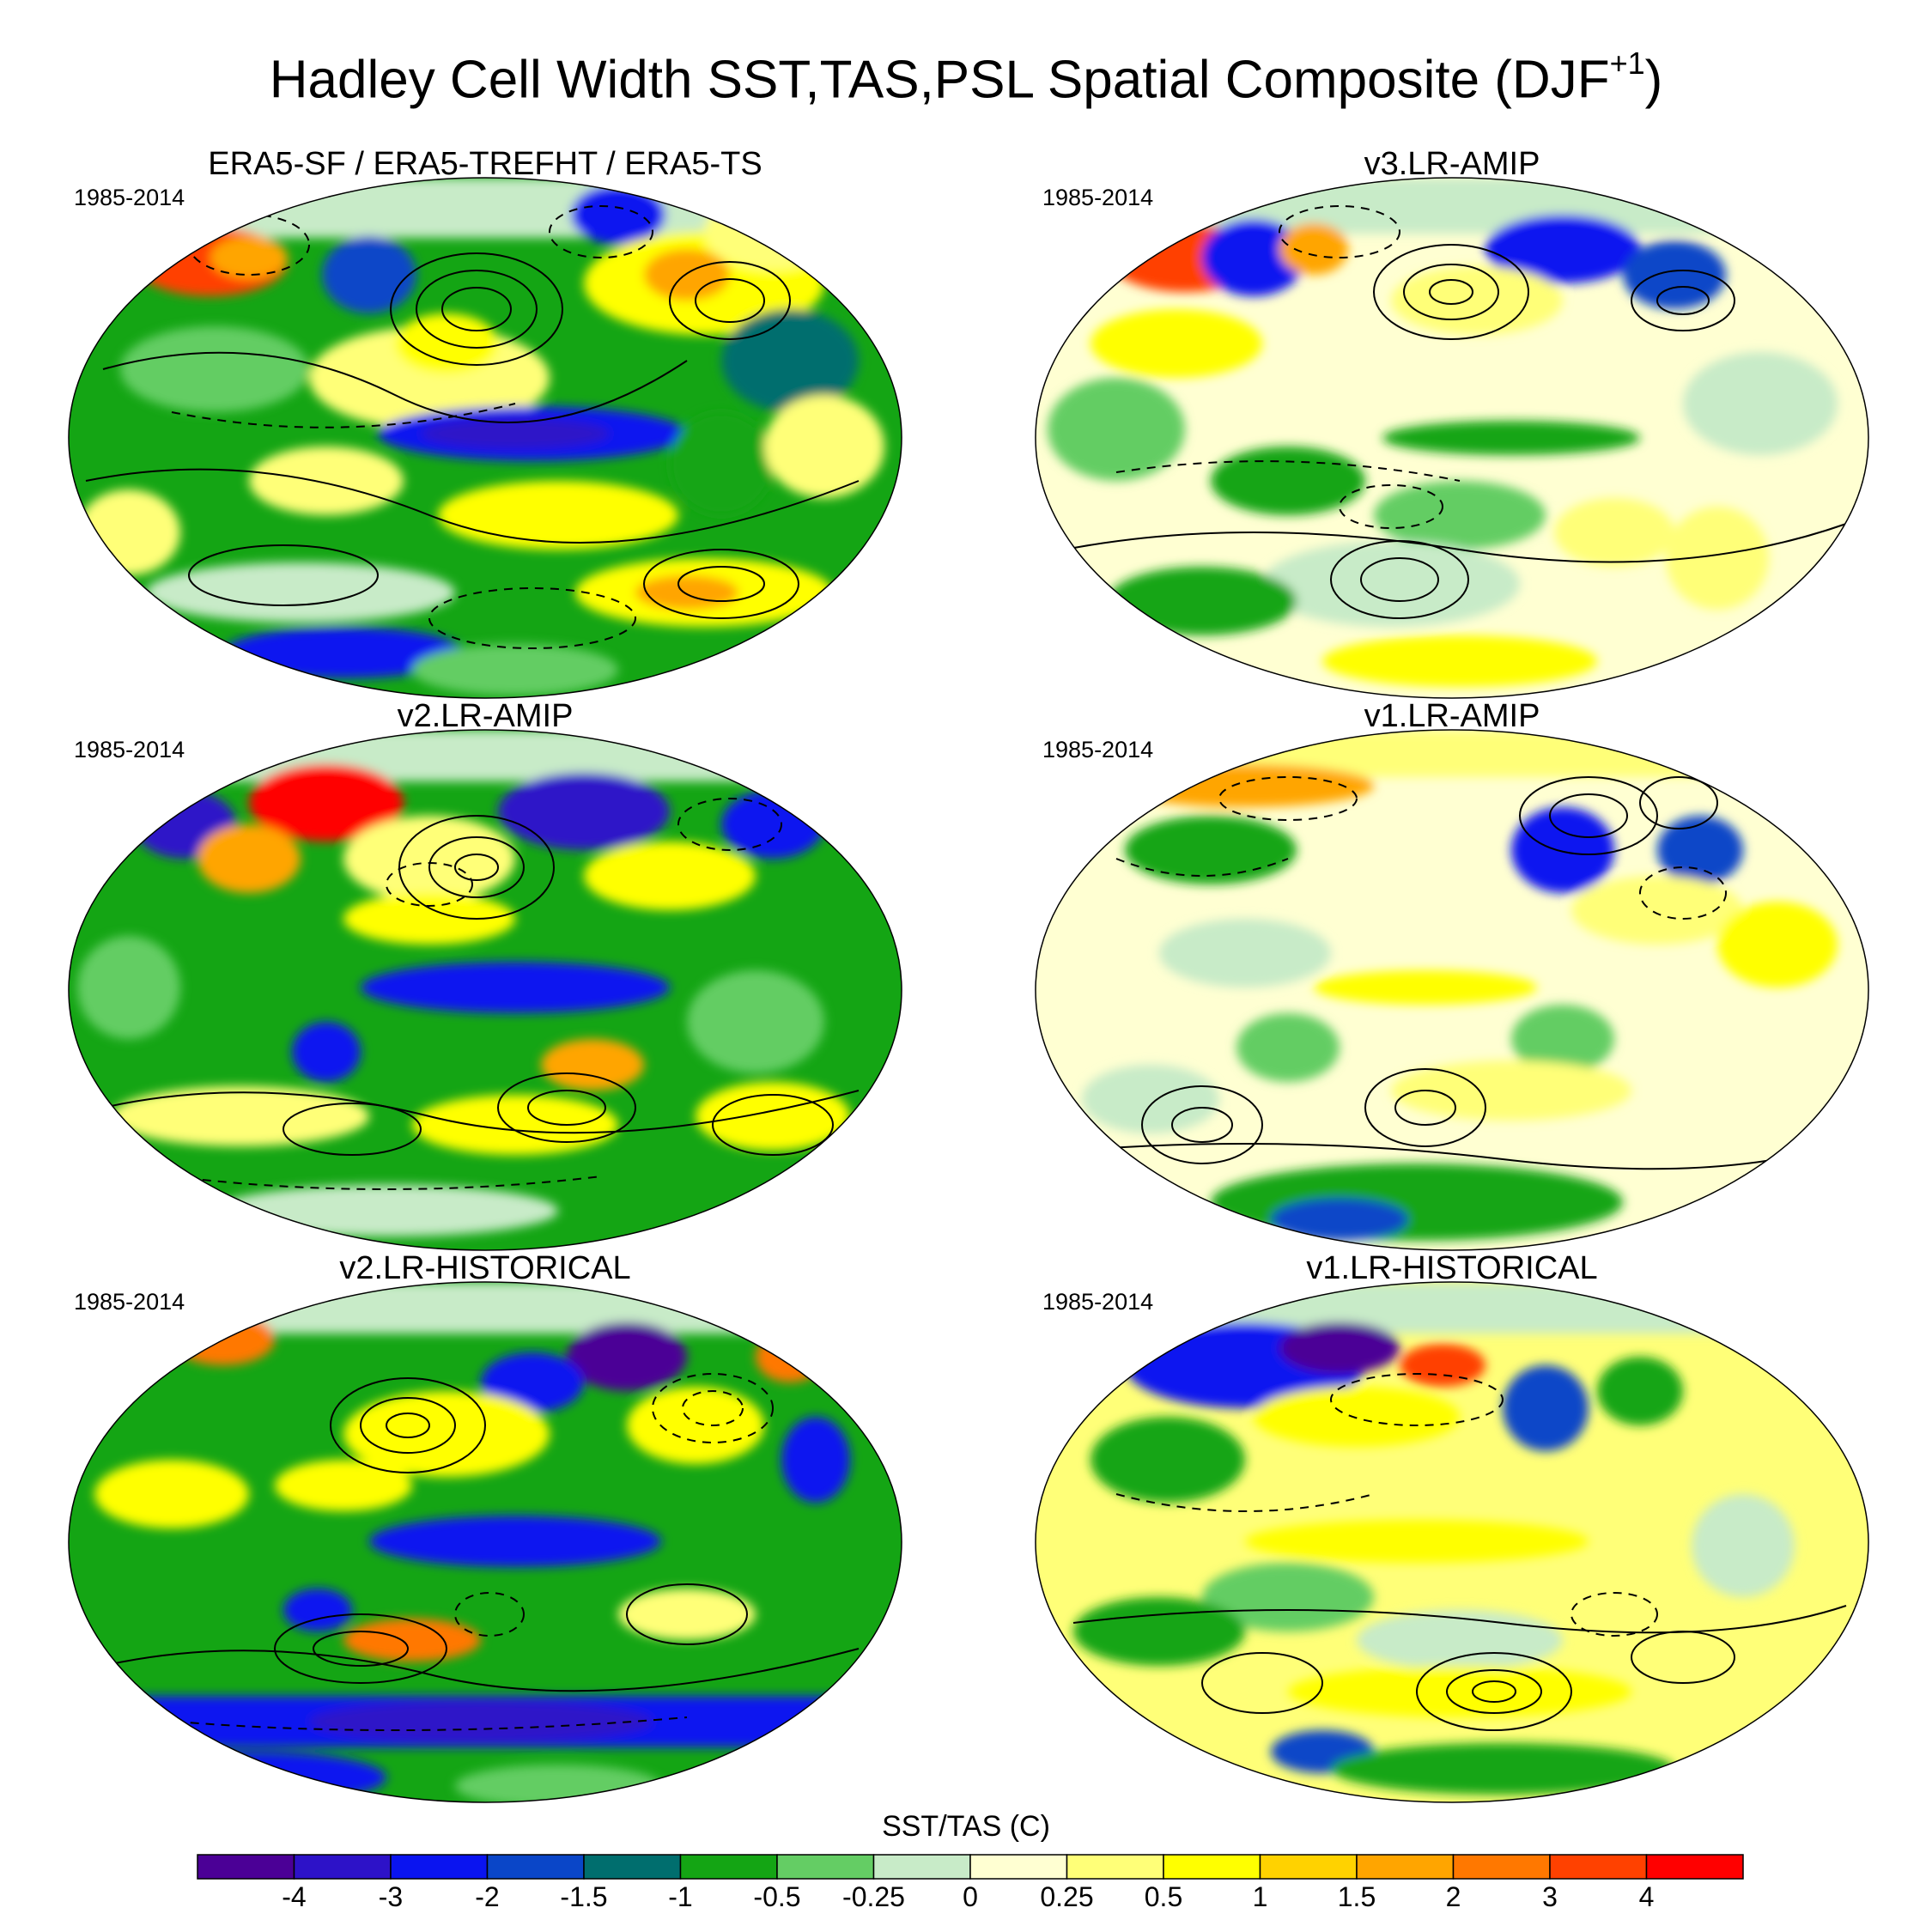 The height and width of the screenshot is (1932, 1932). What do you see at coordinates (1452, 164) in the screenshot?
I see `panel-title-v3-amip: v3.LR-AMIP` at bounding box center [1452, 164].